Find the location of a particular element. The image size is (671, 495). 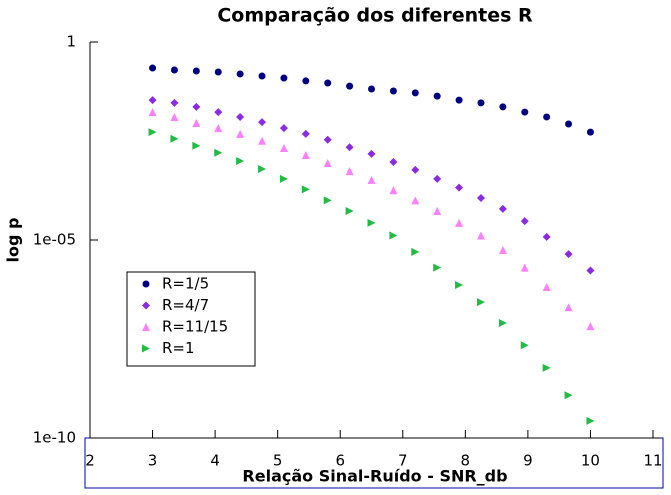

x-tick-label: 10 is located at coordinates (590, 461).